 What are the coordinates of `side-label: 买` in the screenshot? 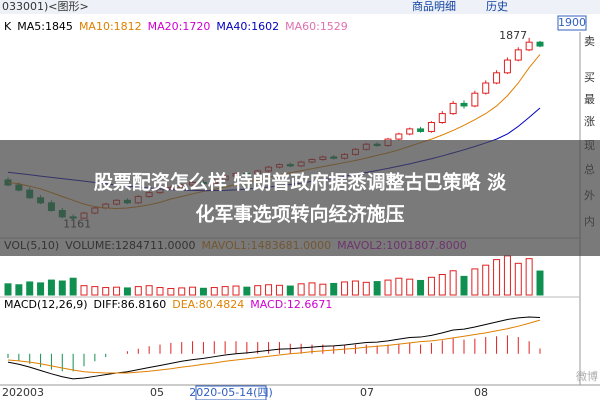 It's located at (589, 77).